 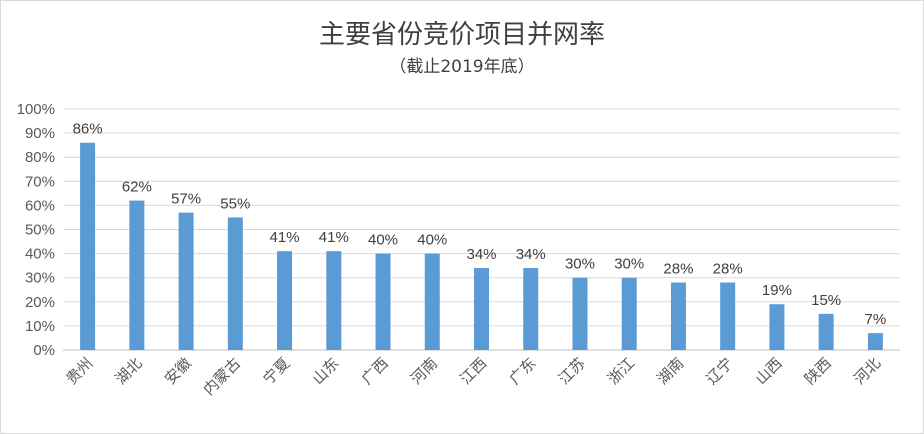 I want to click on y-tick-label: 80%, so click(x=40, y=157).